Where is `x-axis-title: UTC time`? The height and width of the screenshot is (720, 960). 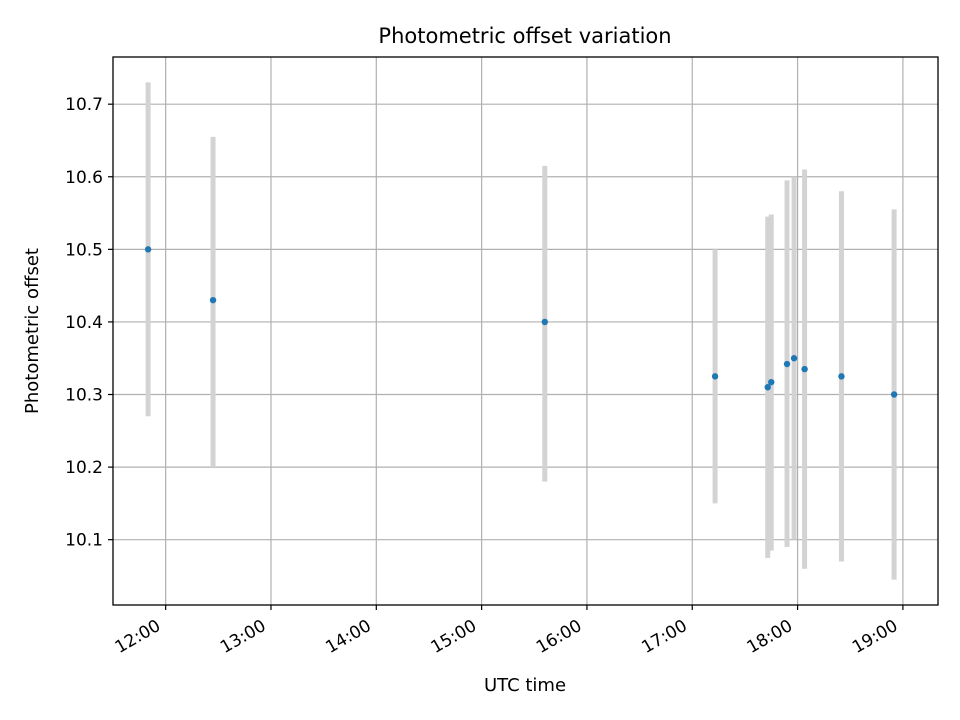 x-axis-title: UTC time is located at coordinates (525, 685).